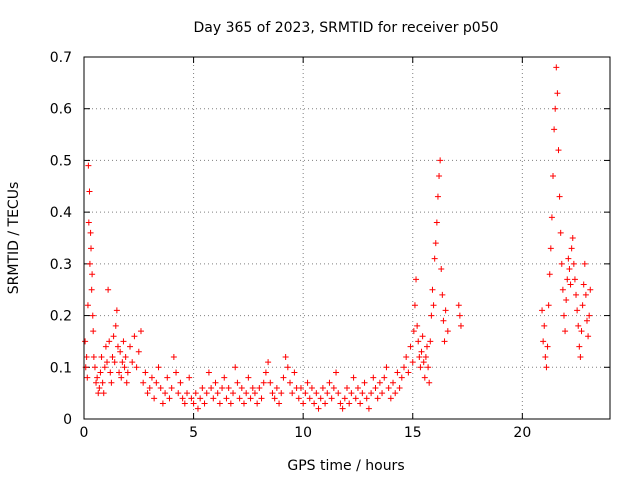 This screenshot has height=484, width=640. I want to click on y-tick-label: 0.6, so click(61, 110).